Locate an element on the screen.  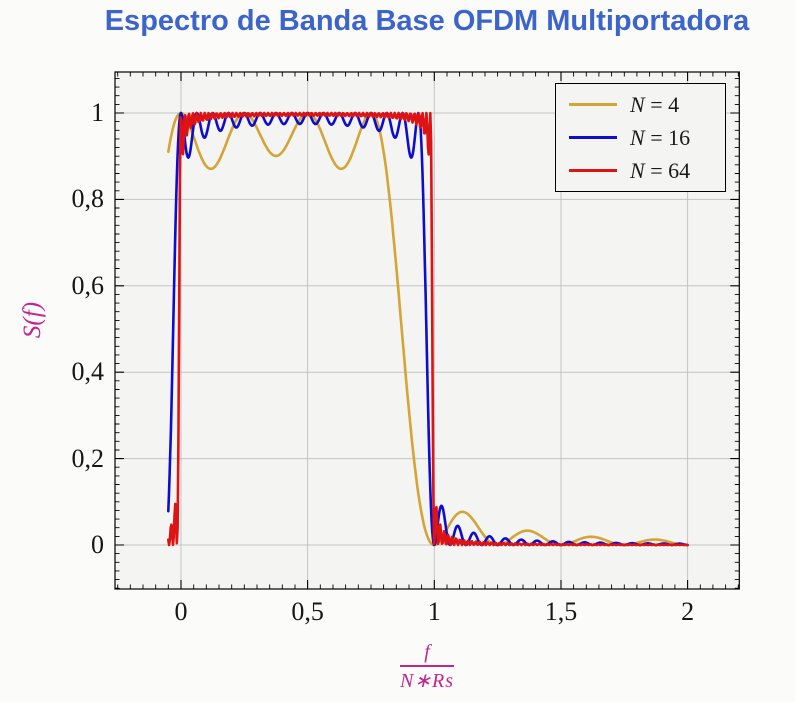
x-tick-label: 0,5 is located at coordinates (307, 611).